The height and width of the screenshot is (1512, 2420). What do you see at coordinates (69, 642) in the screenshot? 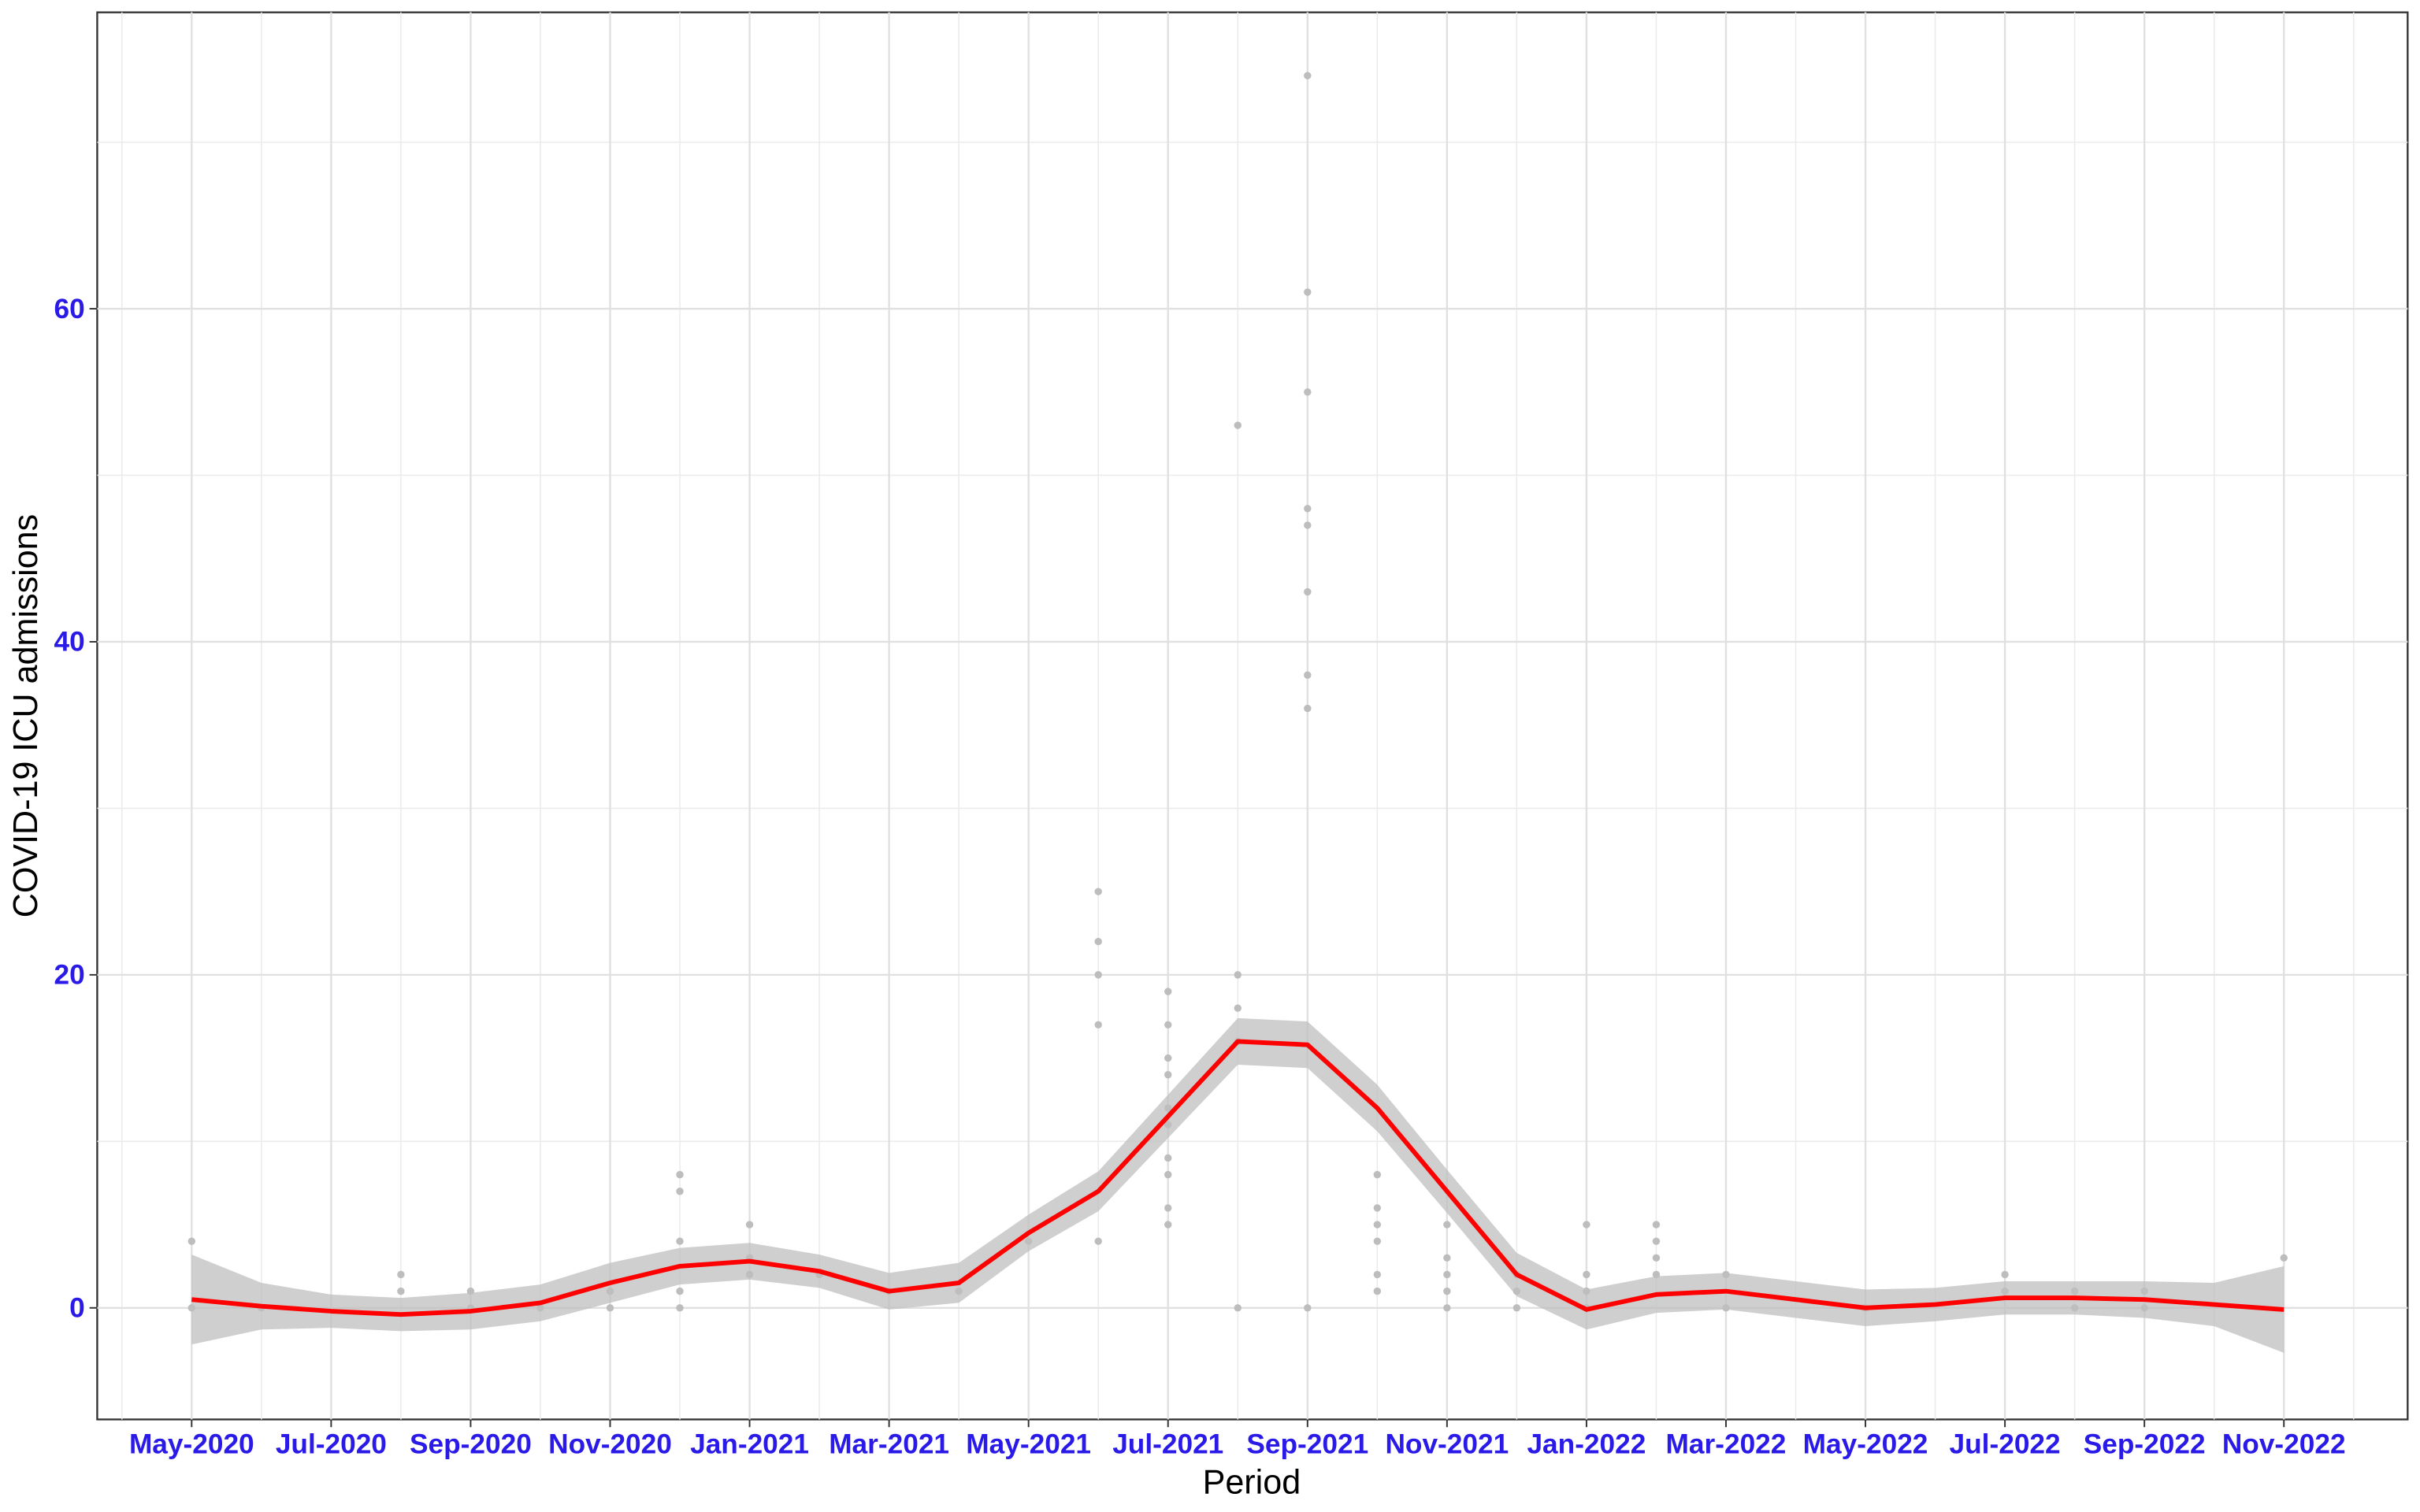
I see `y-tick-label: 40` at bounding box center [69, 642].